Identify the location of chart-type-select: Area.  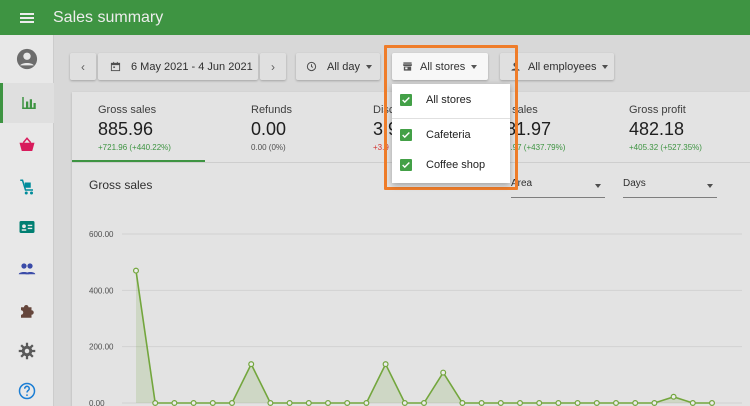
(558, 188).